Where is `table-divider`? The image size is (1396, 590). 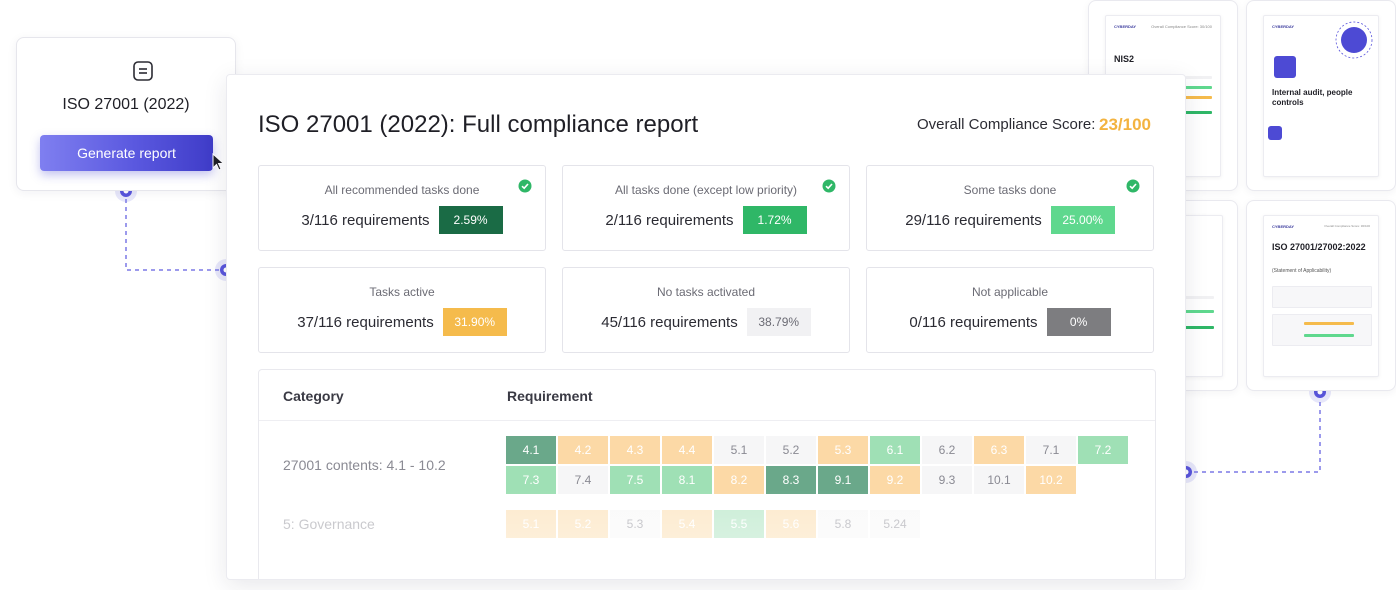
table-divider is located at coordinates (707, 420).